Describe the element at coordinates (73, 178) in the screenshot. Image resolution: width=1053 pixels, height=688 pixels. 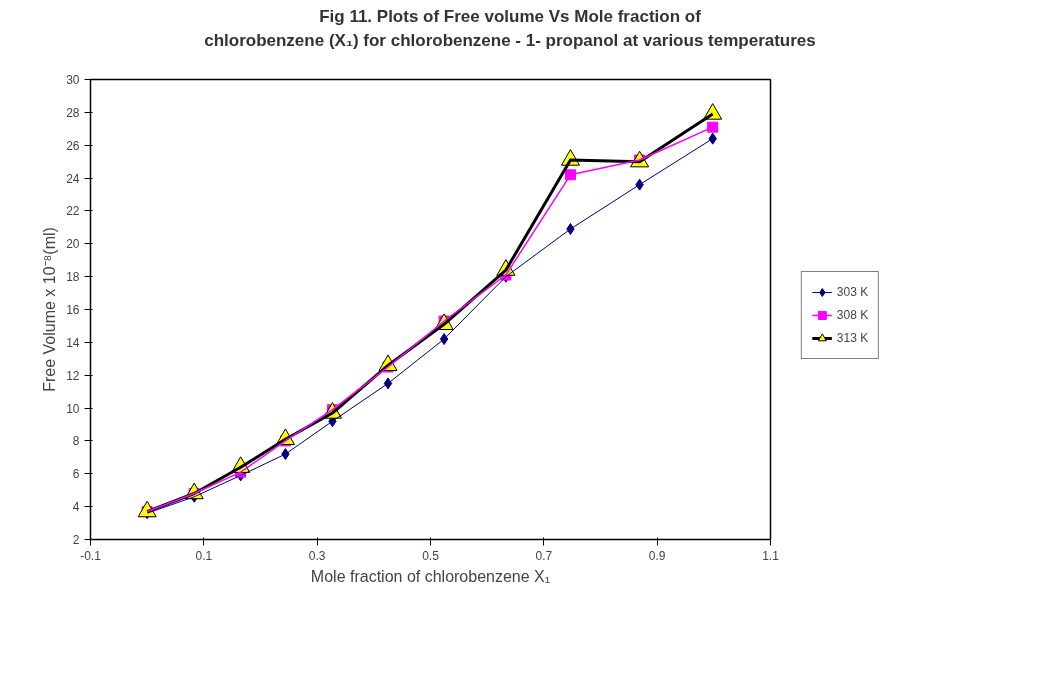
I see `y-tick-label: 24` at that location.